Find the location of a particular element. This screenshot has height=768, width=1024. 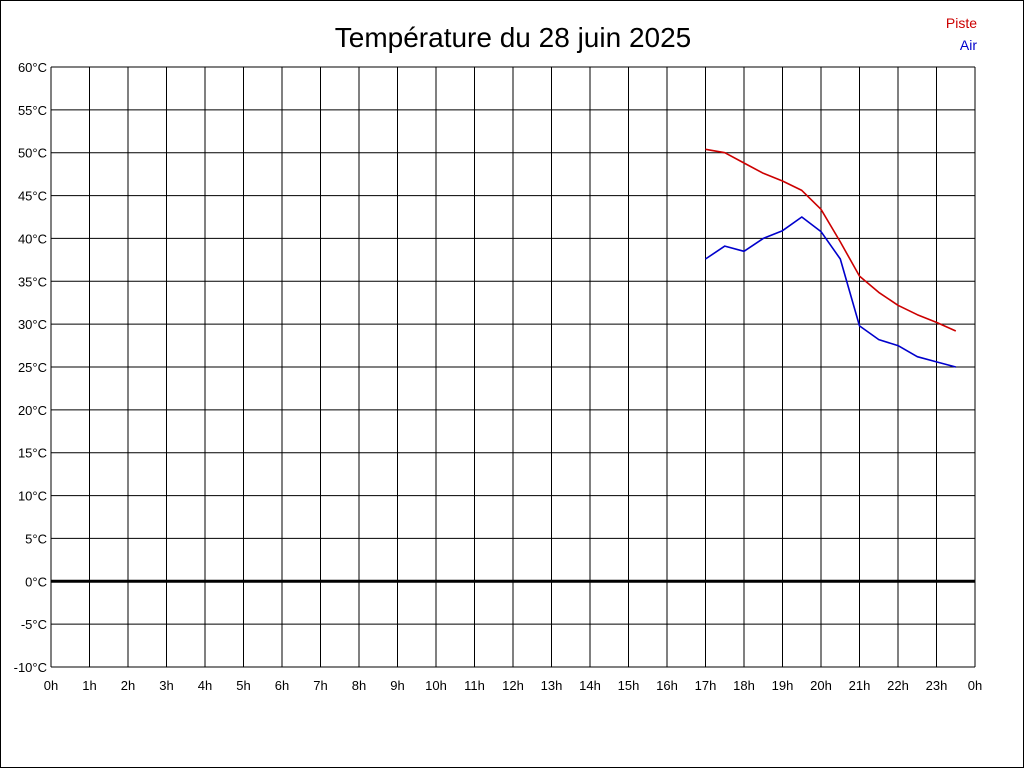

series-line-piste is located at coordinates (831, 240).